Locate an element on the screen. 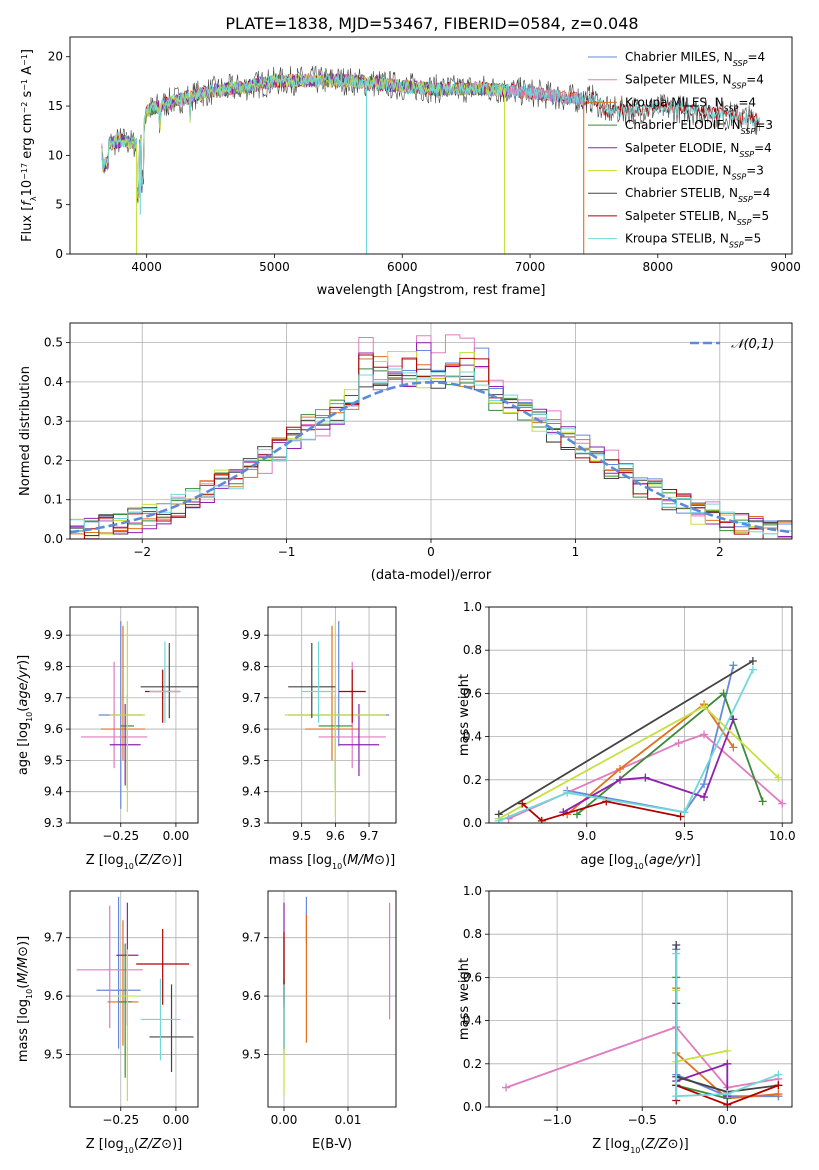  weight_vs_age-axes: 9.0 9.5 10.0 0.0 0.2 0.4 0.6 0.8 1.0 is located at coordinates (629, 721).